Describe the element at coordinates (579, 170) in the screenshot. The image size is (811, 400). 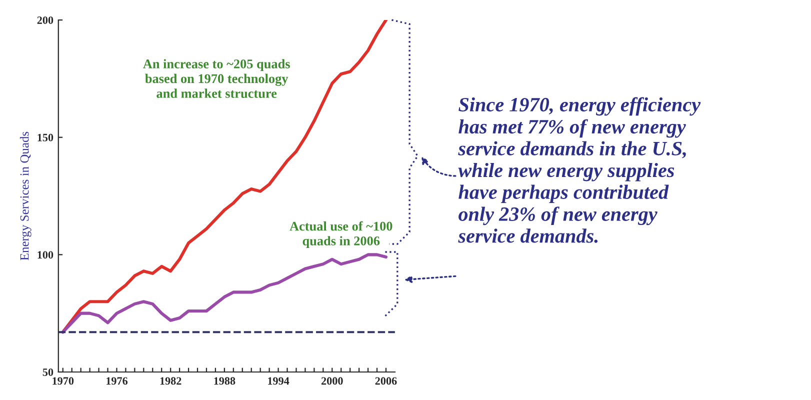
I see `text: Since 1970, energy efficiency has met 77% of new energy service demands in the U.S, while new energy supplies have perhaps contributed only 23% of new energy service demands.` at that location.